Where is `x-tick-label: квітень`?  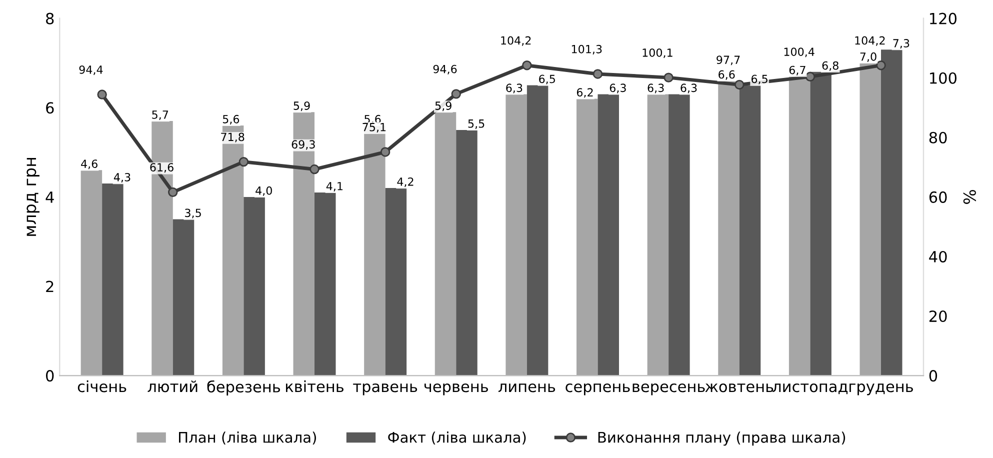
x-tick-label: квітень is located at coordinates (315, 386).